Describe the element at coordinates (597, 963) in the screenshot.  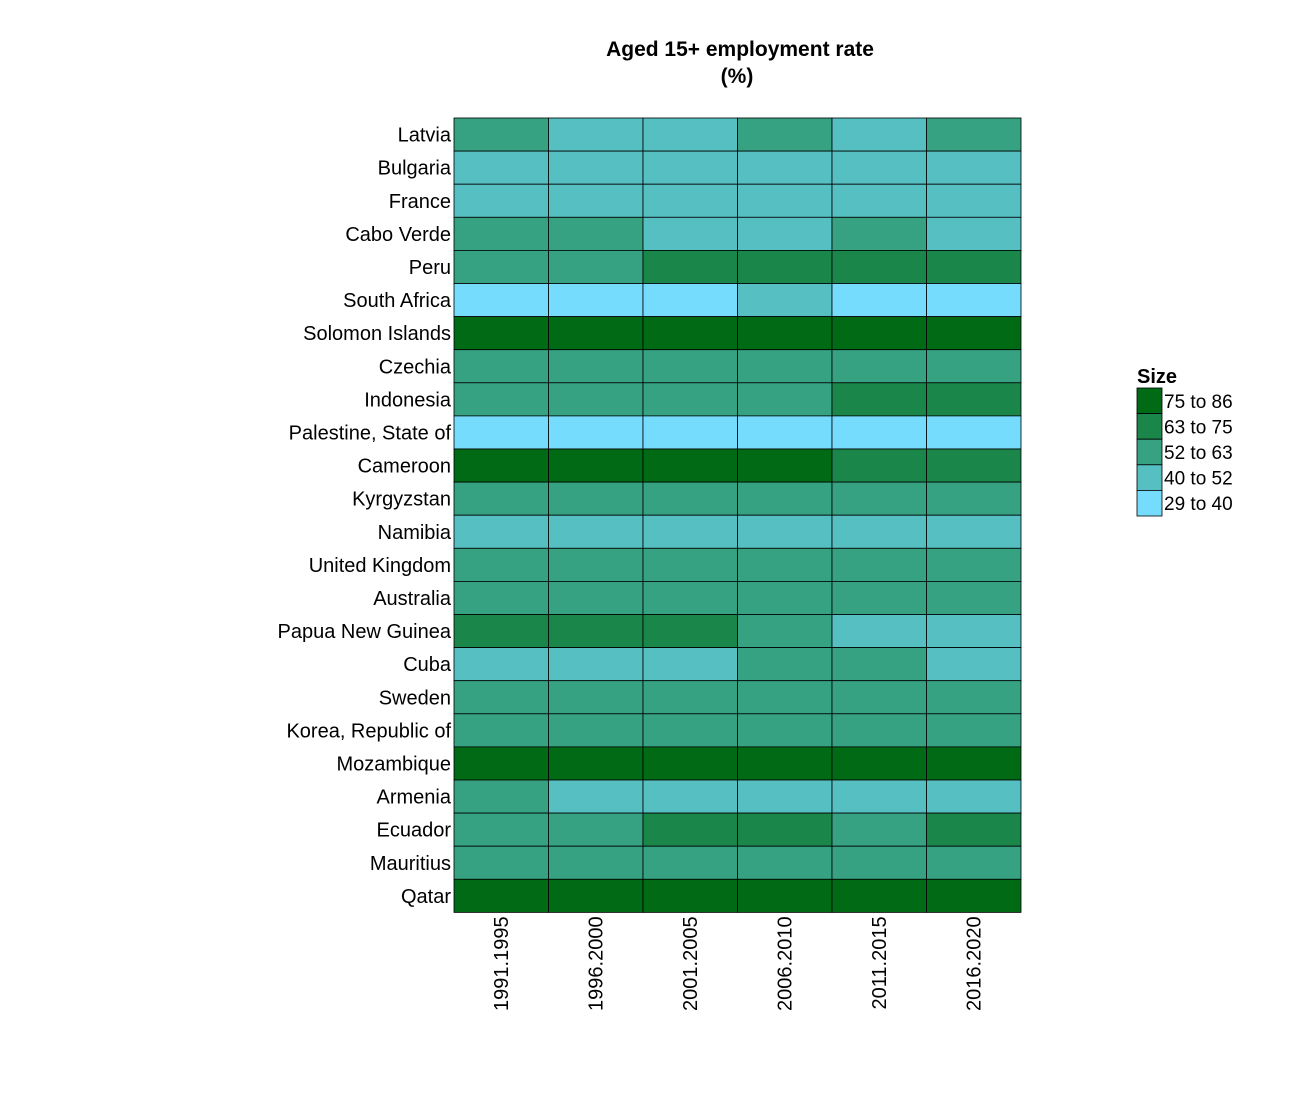
I see `column-label: 1996.2000` at that location.